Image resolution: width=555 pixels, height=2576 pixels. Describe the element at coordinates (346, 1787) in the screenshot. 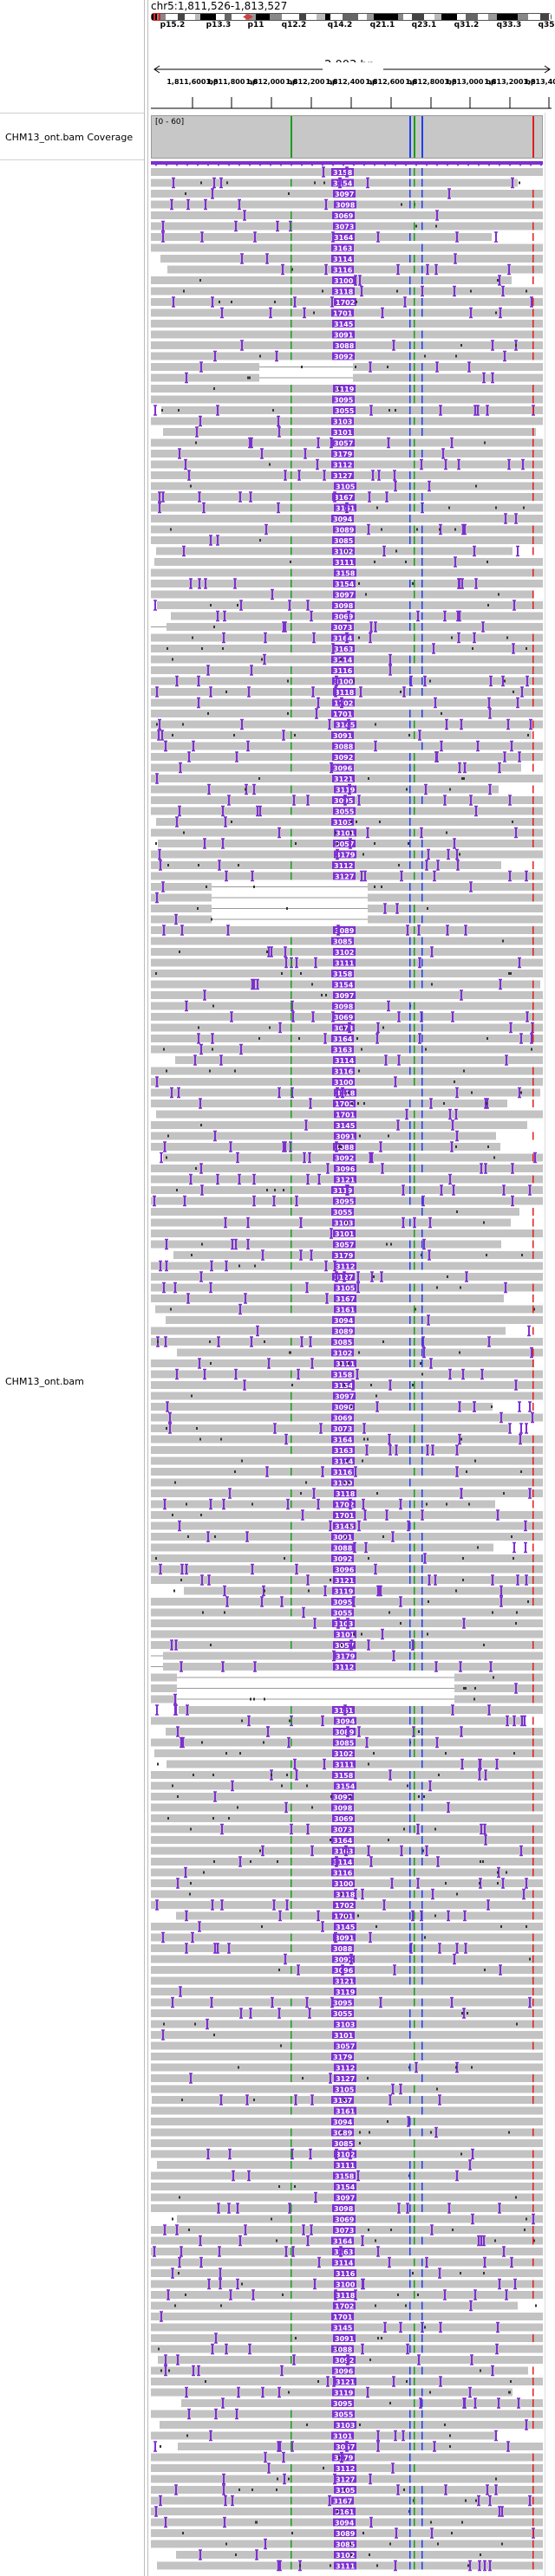

I see `insertion-size-label: 3154` at that location.